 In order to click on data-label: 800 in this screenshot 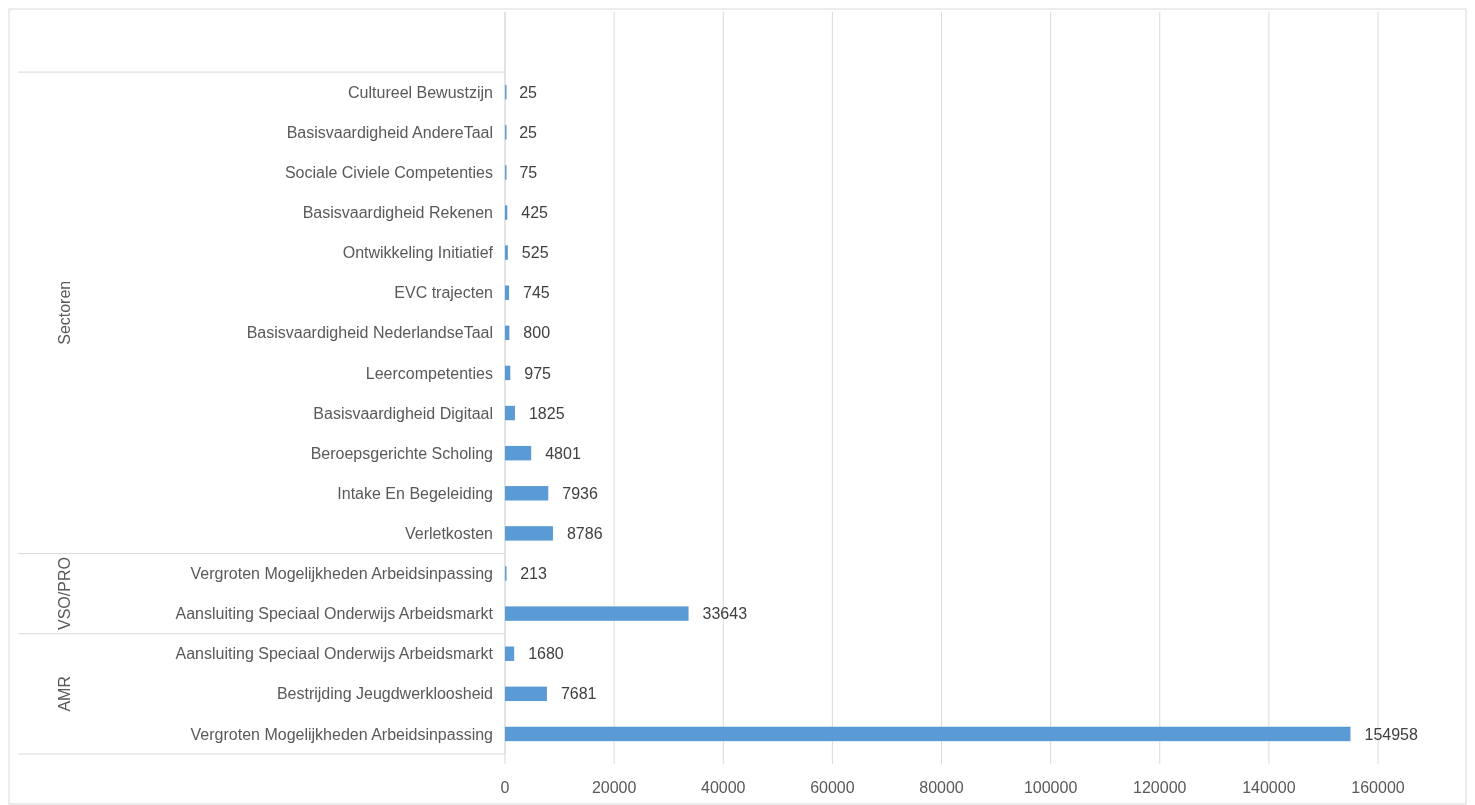, I will do `click(537, 333)`.